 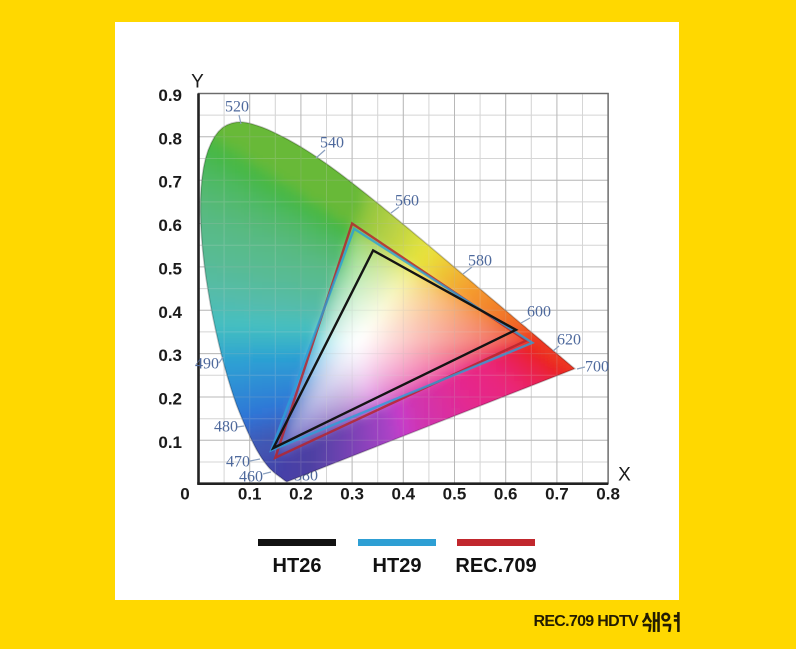 What do you see at coordinates (207, 364) in the screenshot?
I see `svg-text: 490` at bounding box center [207, 364].